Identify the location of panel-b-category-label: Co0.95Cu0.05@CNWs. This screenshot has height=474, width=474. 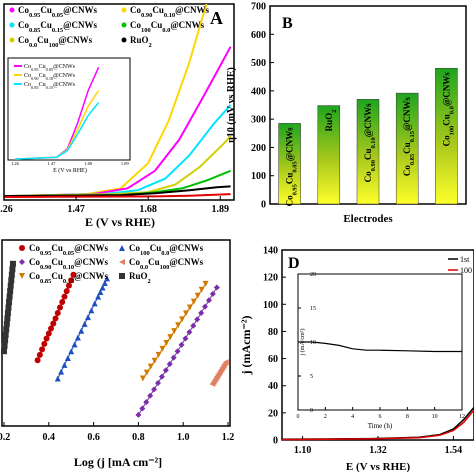
(292, 167).